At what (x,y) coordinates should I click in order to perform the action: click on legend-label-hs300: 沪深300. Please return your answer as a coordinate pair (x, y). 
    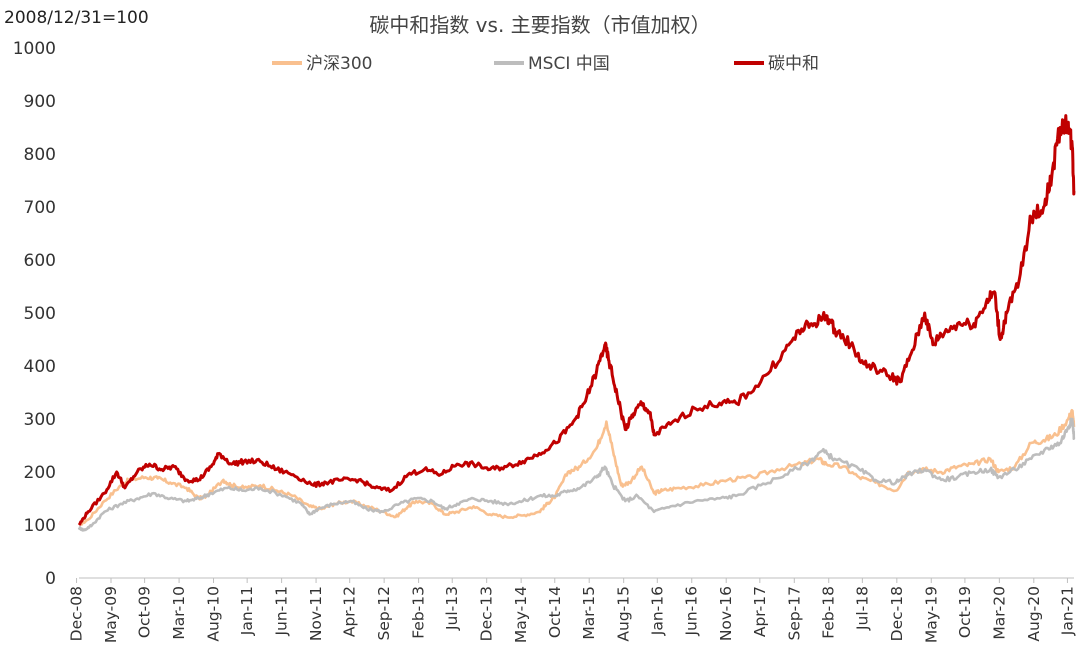
    Looking at the image, I should click on (339, 64).